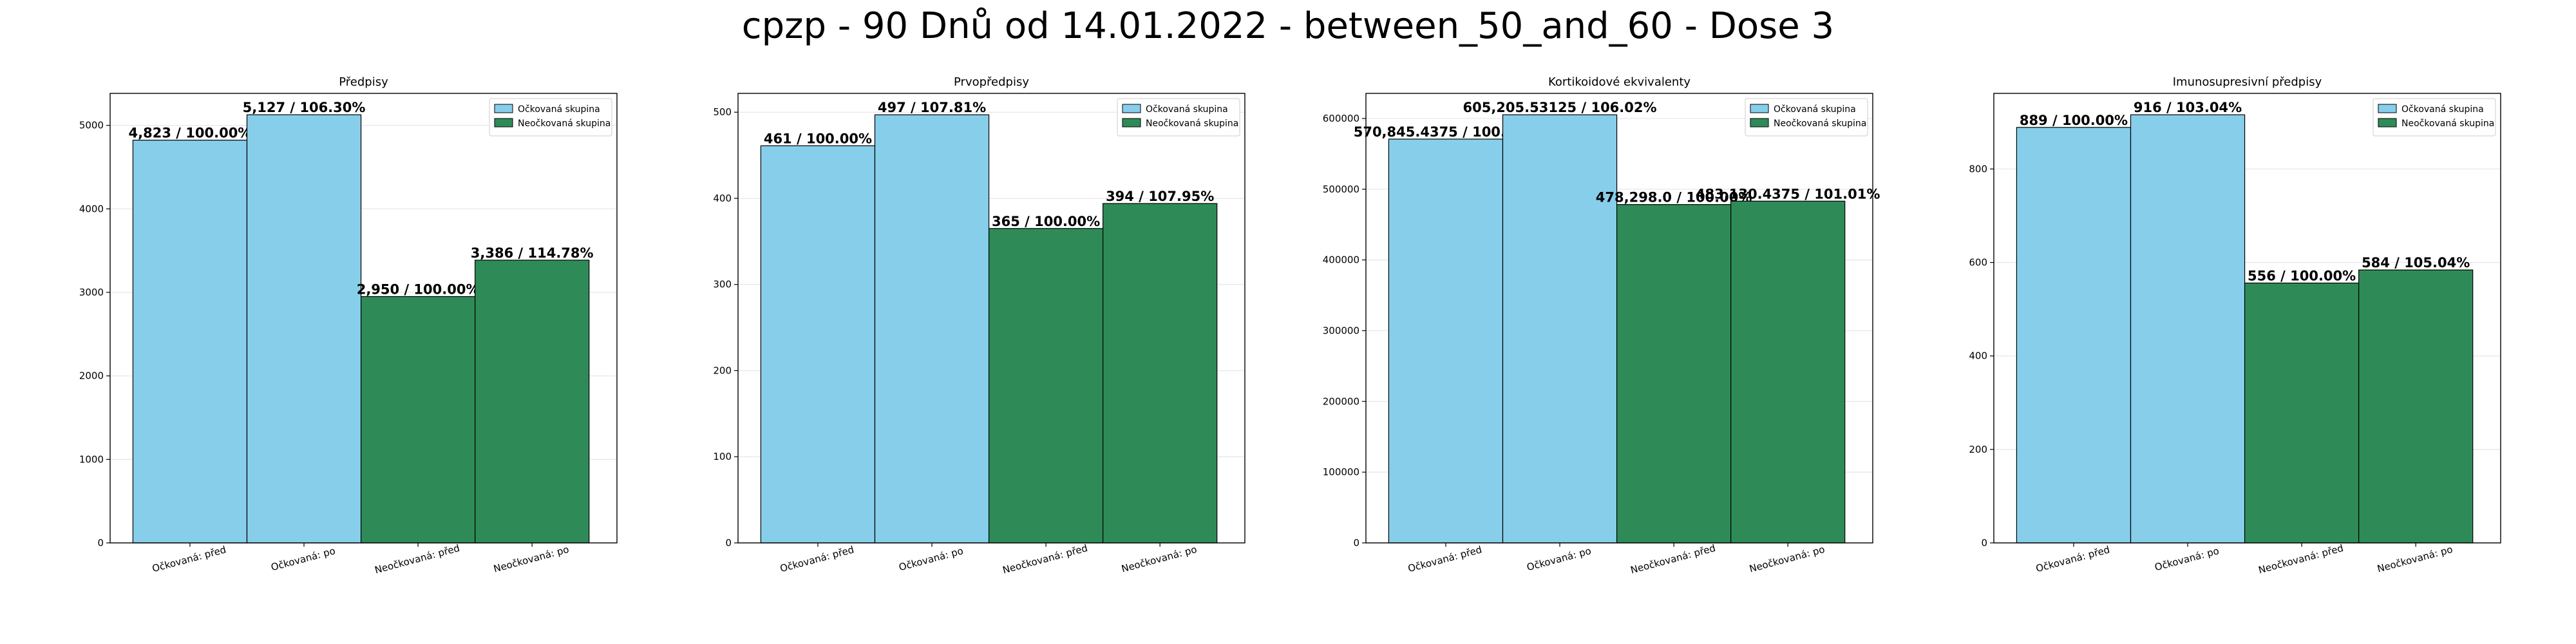 This screenshot has height=644, width=2576. What do you see at coordinates (1341, 401) in the screenshot?
I see `y-tick-label: 200000` at bounding box center [1341, 401].